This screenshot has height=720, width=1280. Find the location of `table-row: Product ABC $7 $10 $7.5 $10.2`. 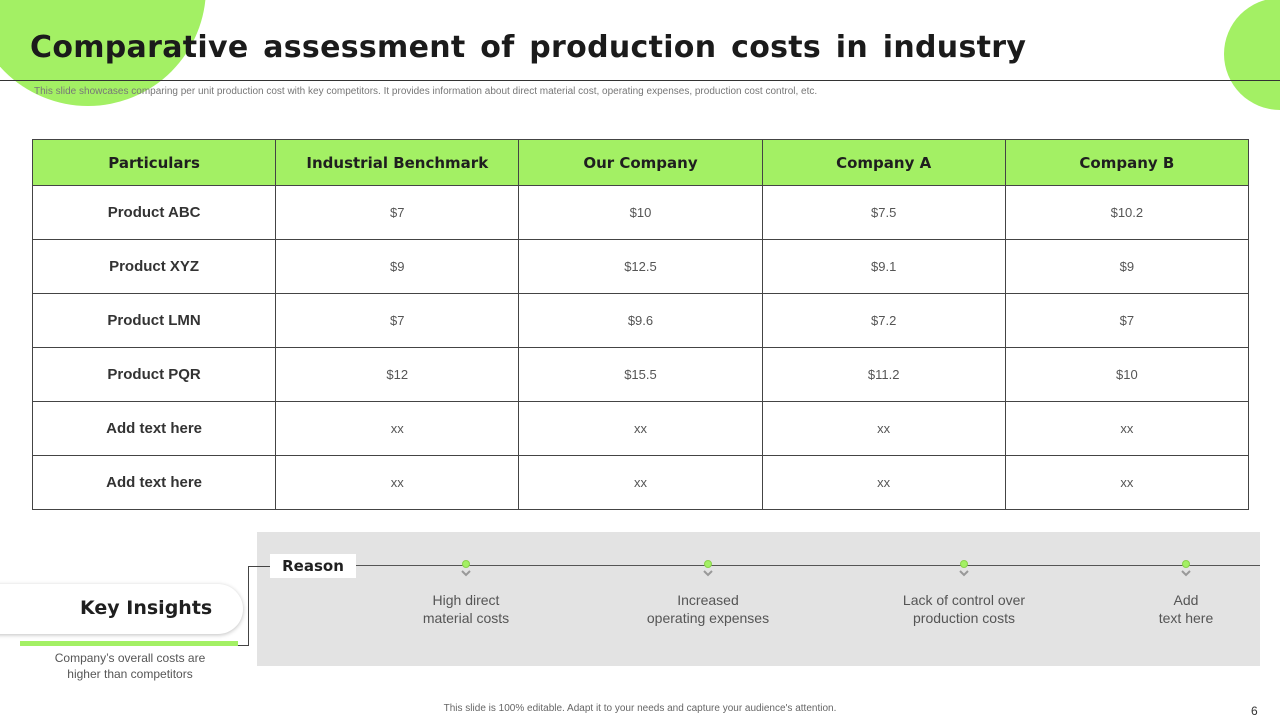

table-row: Product ABC $7 $10 $7.5 $10.2 is located at coordinates (640, 212).